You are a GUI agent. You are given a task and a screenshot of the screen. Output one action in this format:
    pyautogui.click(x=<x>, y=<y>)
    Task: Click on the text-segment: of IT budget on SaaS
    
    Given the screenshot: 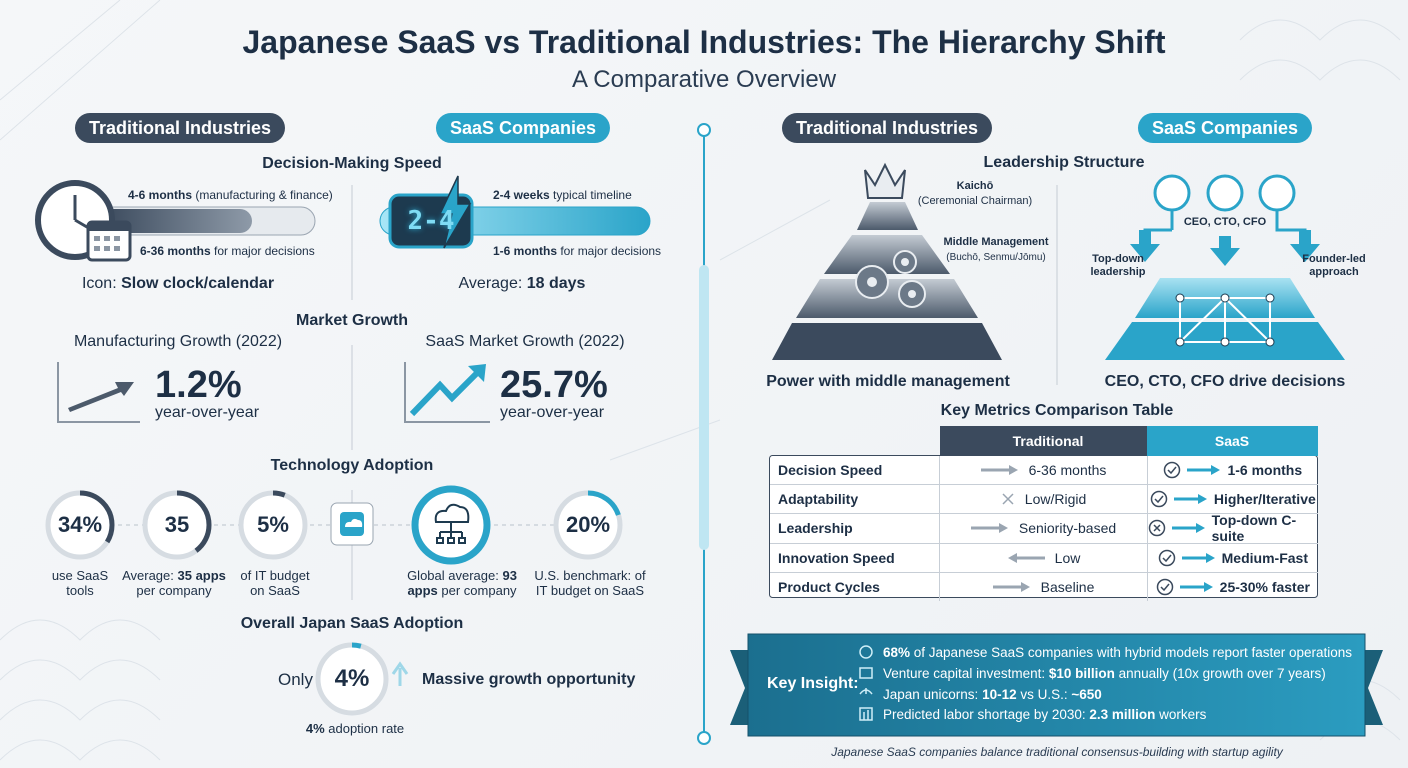 What is the action you would take?
    pyautogui.click(x=277, y=583)
    